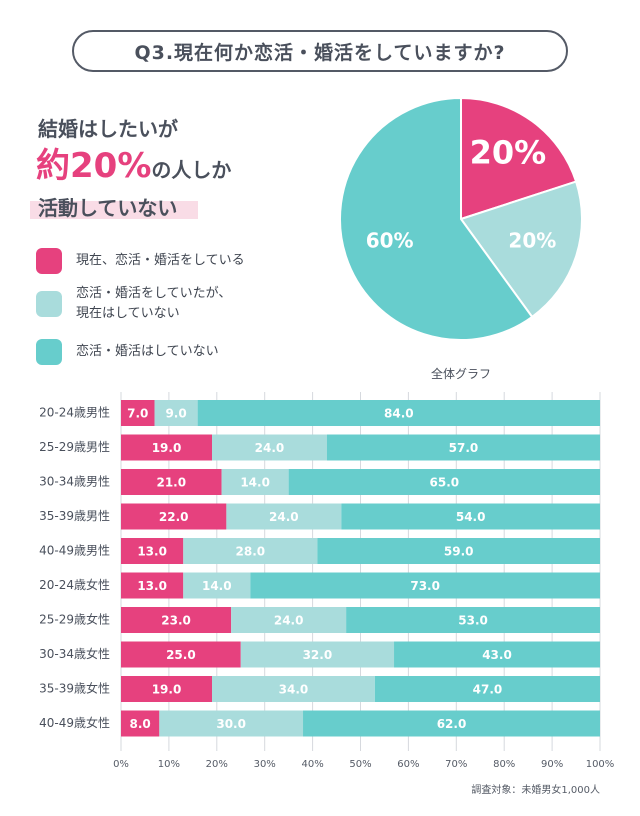 Image resolution: width=640 pixels, height=816 pixels. Describe the element at coordinates (74, 551) in the screenshot. I see `category-label: 40-49歳男性` at that location.